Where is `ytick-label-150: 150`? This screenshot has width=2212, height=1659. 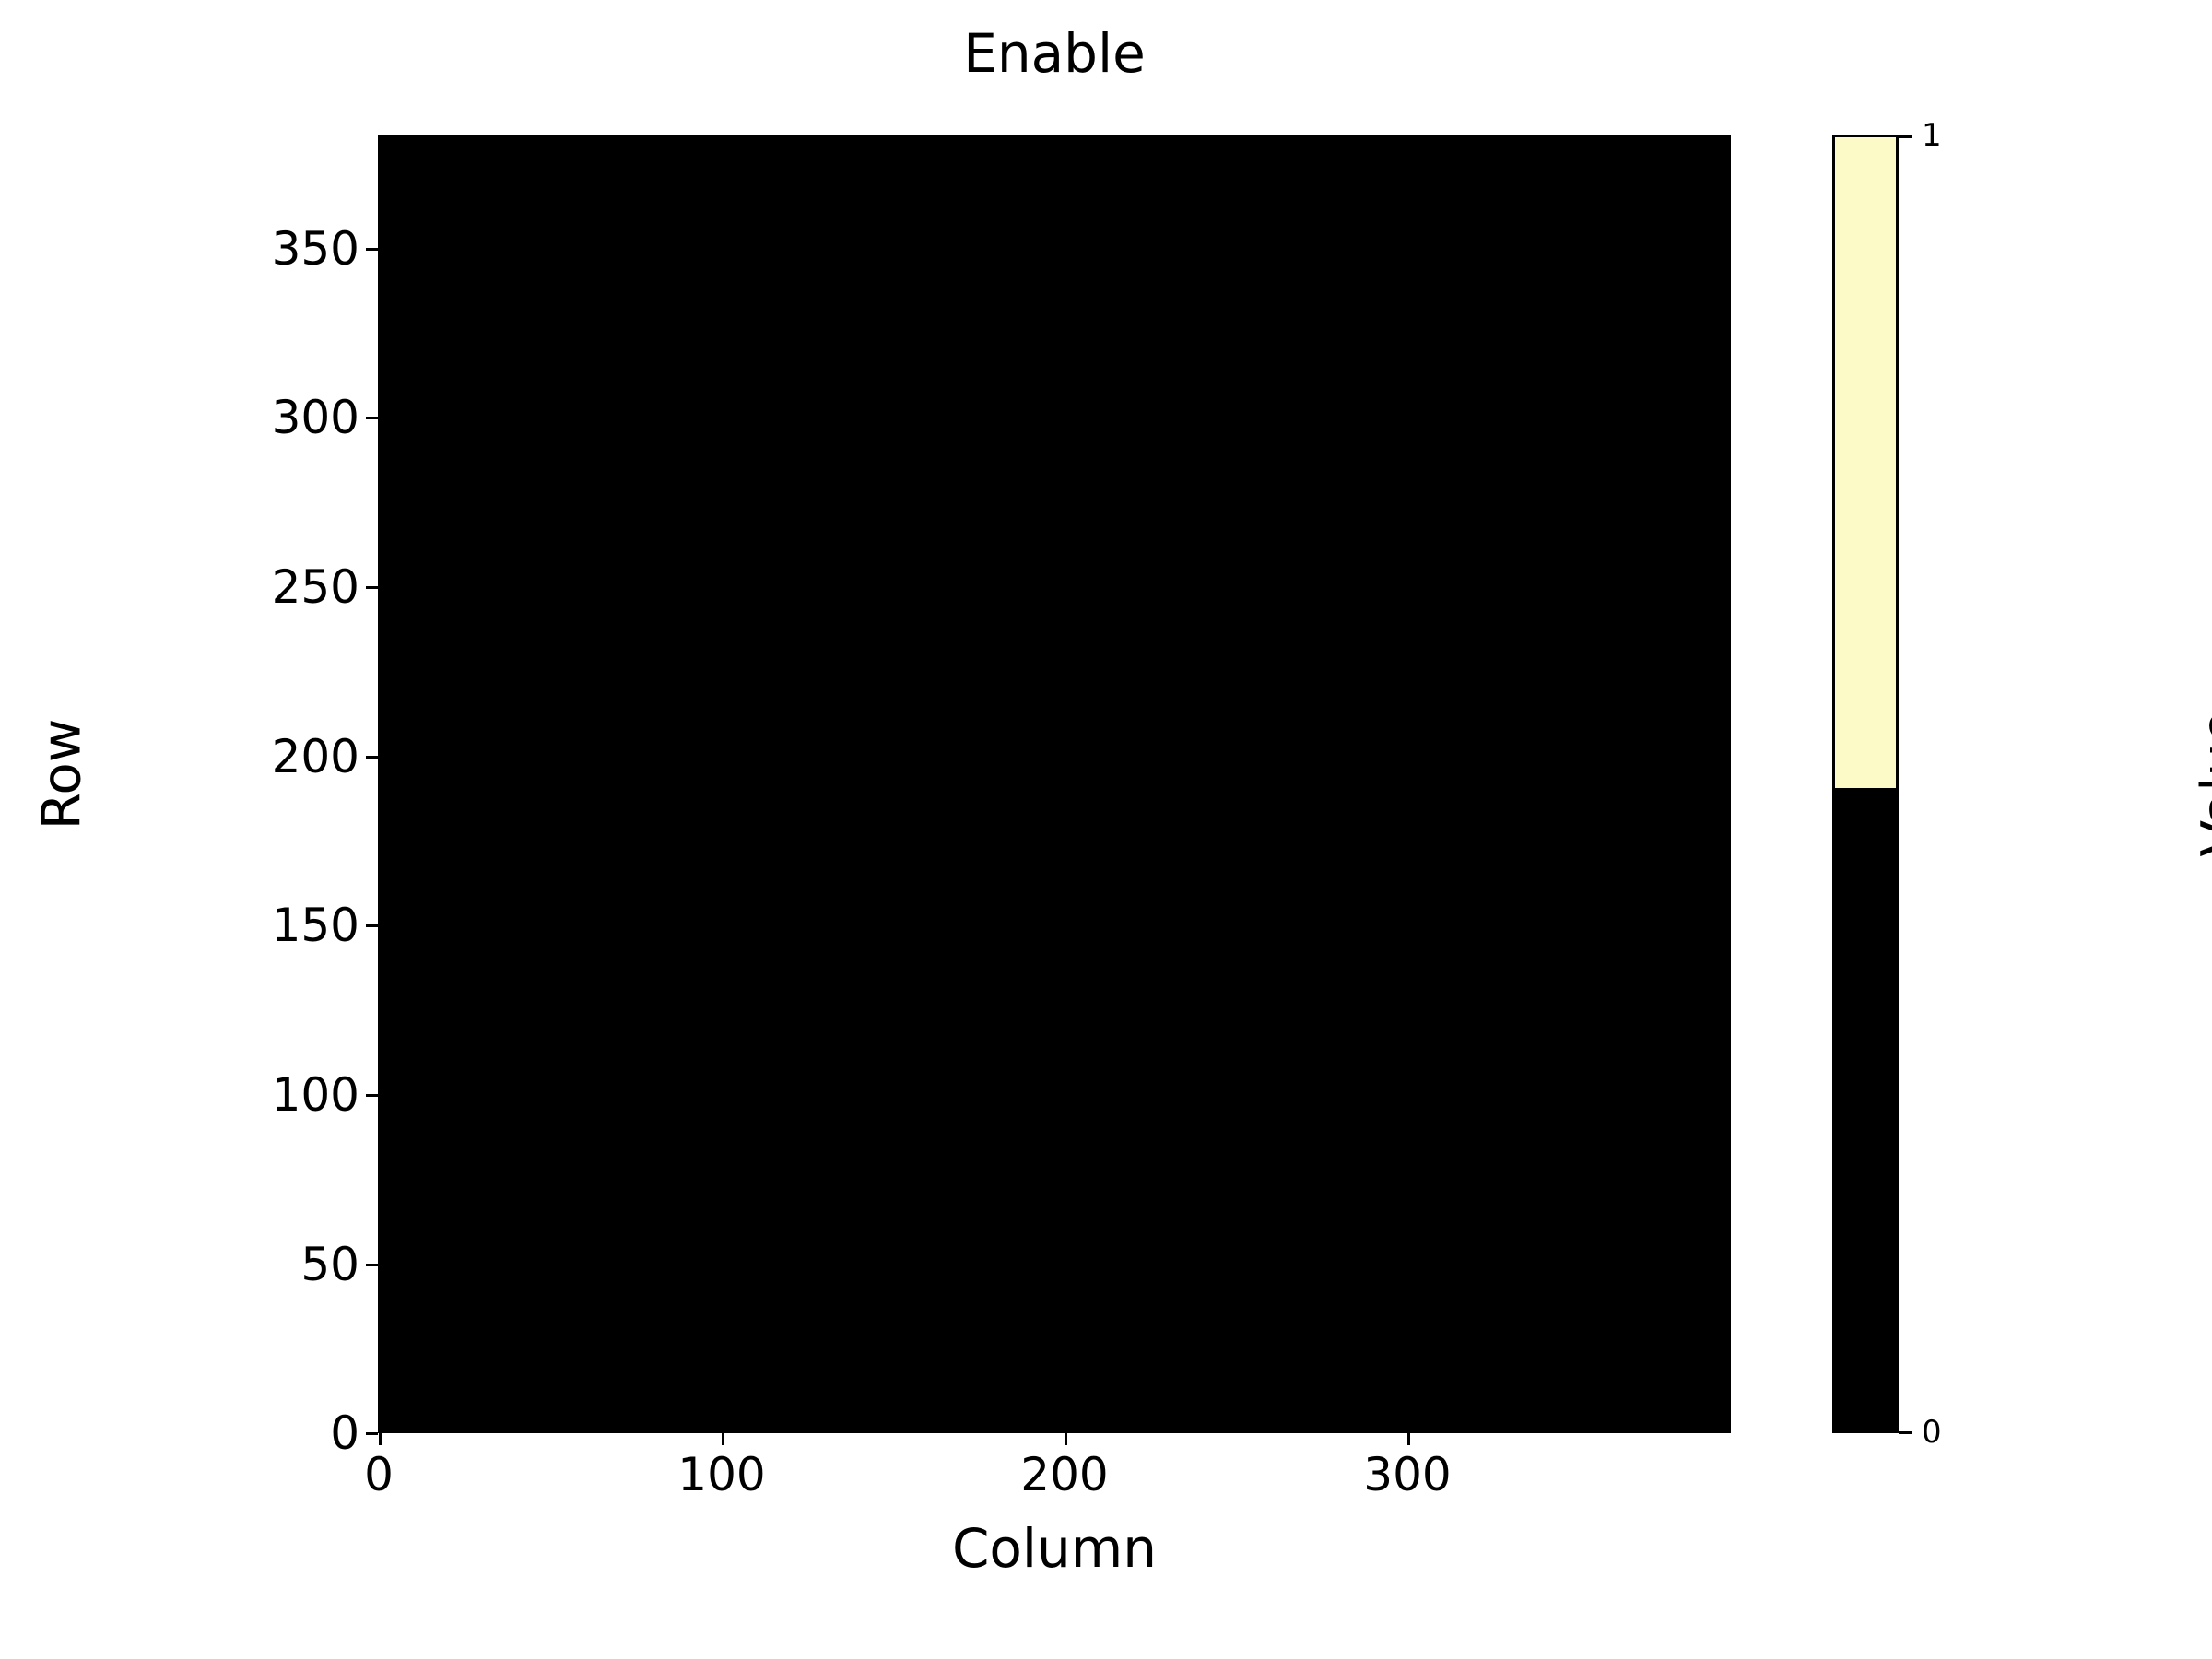 ytick-label-150: 150 is located at coordinates (315, 925).